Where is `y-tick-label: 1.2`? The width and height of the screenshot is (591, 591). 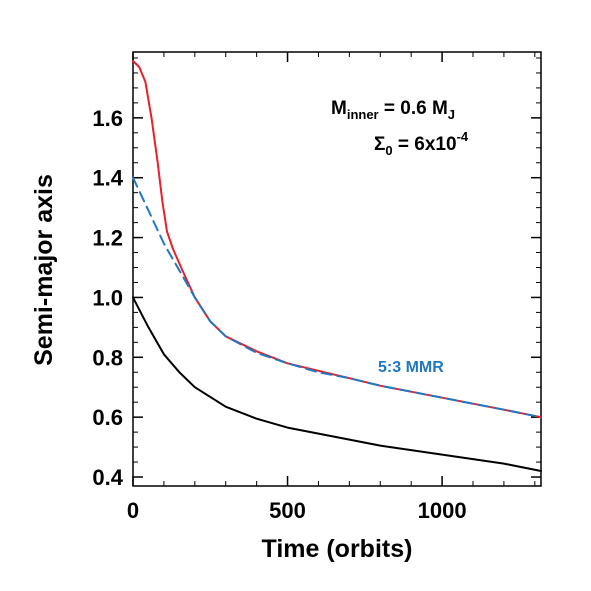
y-tick-label: 1.2 is located at coordinates (107, 238).